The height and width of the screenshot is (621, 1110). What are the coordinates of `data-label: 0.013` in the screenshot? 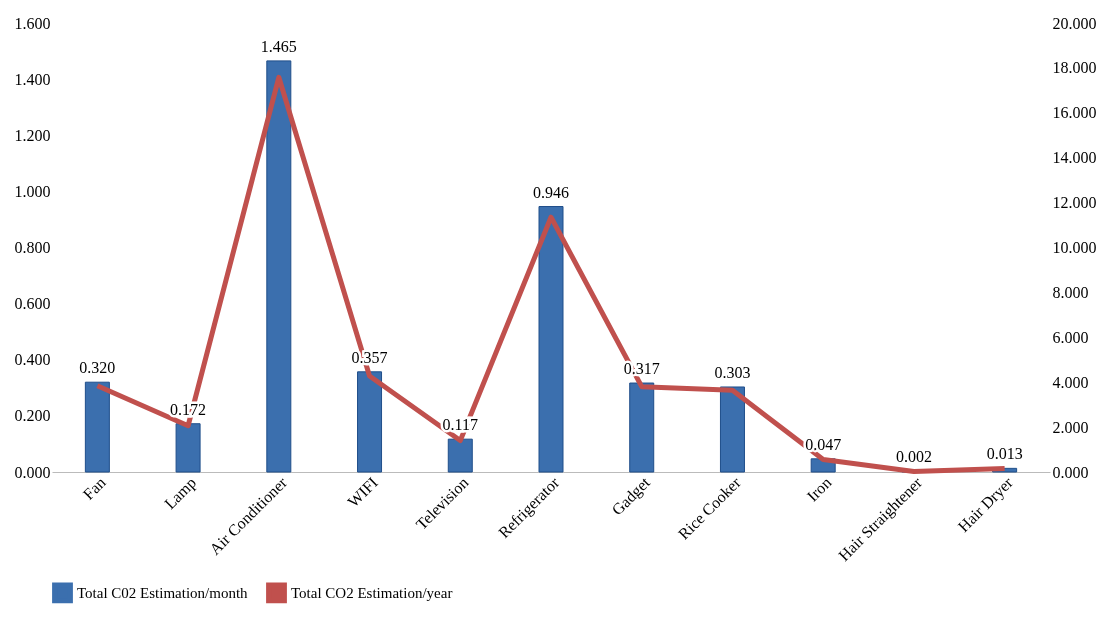 It's located at (1004, 454).